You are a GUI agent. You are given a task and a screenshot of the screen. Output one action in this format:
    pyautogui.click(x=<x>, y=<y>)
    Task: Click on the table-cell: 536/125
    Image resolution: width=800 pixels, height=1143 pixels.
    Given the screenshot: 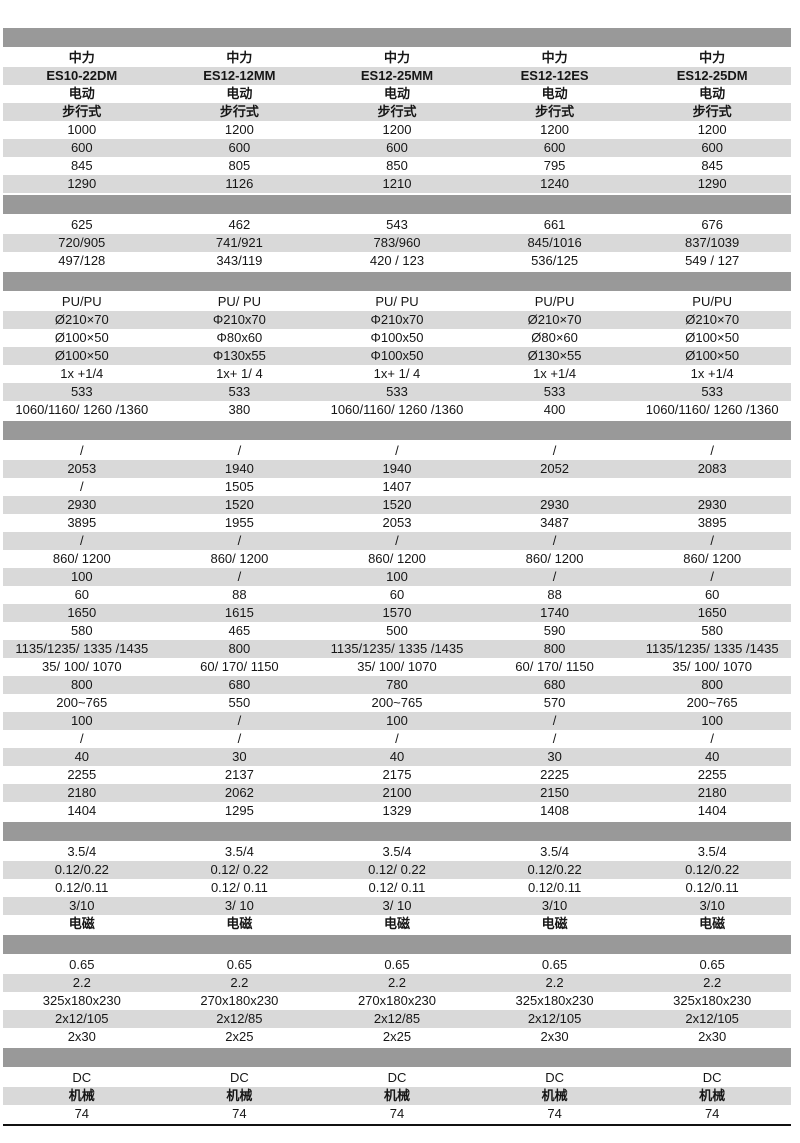 What is the action you would take?
    pyautogui.click(x=555, y=260)
    